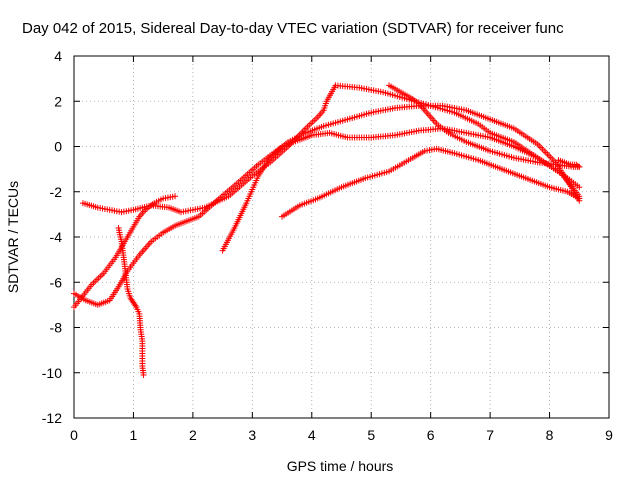 This screenshot has height=480, width=640. Describe the element at coordinates (58, 56) in the screenshot. I see `y-tick-label: 4` at that location.